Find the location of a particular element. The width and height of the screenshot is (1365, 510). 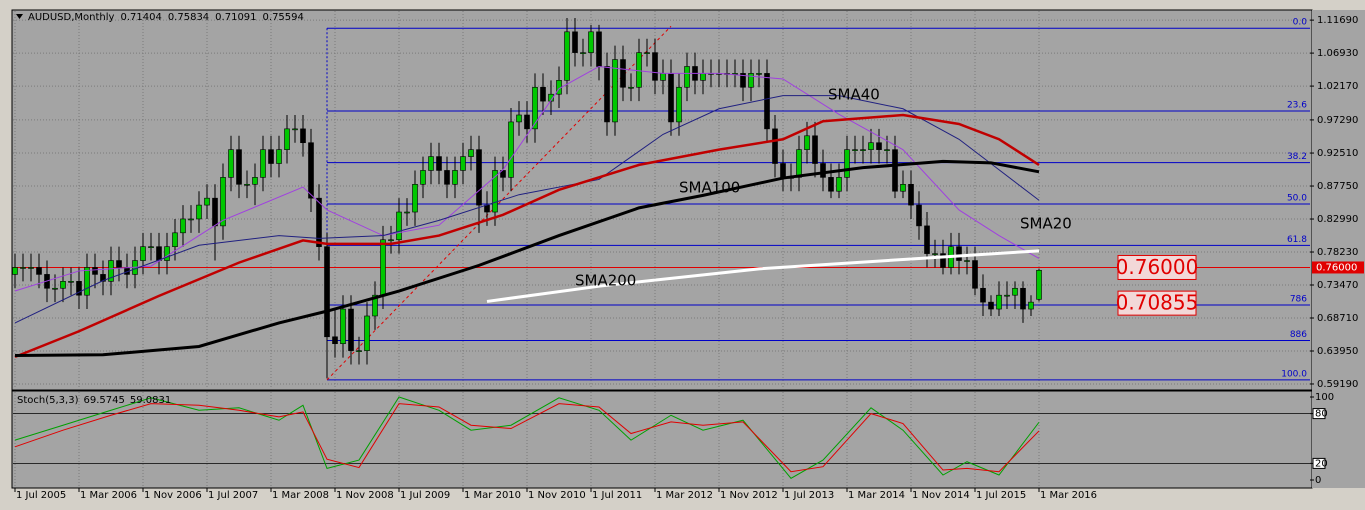

y-tick-label: 0.63950 is located at coordinates (1337, 351).